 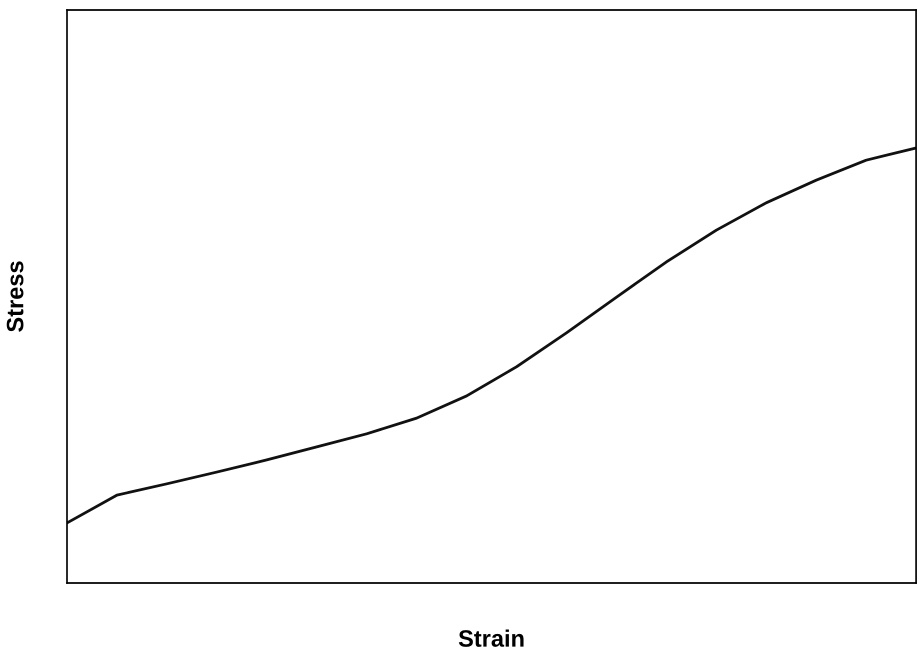 What do you see at coordinates (491, 638) in the screenshot?
I see `x-axis-title: Strain` at bounding box center [491, 638].